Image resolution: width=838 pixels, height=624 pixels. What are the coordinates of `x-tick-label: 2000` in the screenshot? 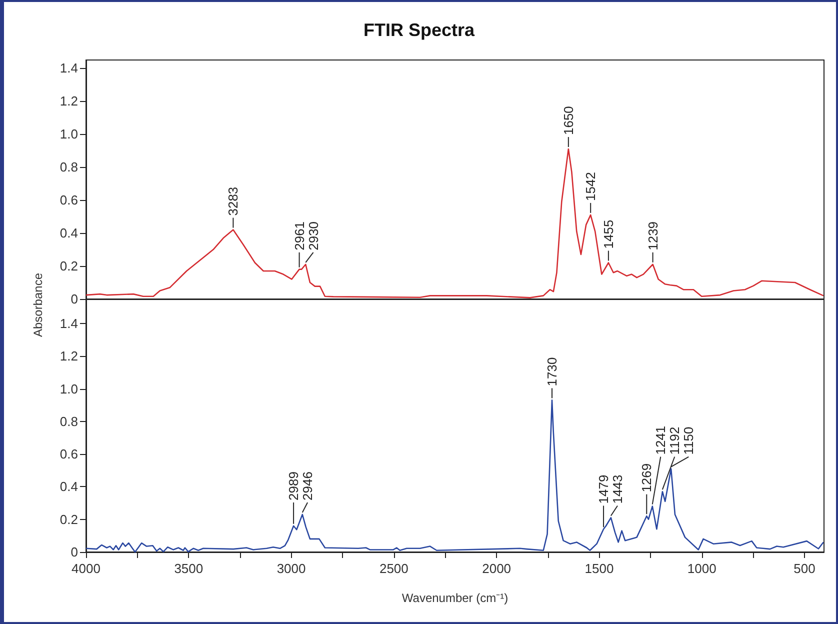 It's located at (497, 568).